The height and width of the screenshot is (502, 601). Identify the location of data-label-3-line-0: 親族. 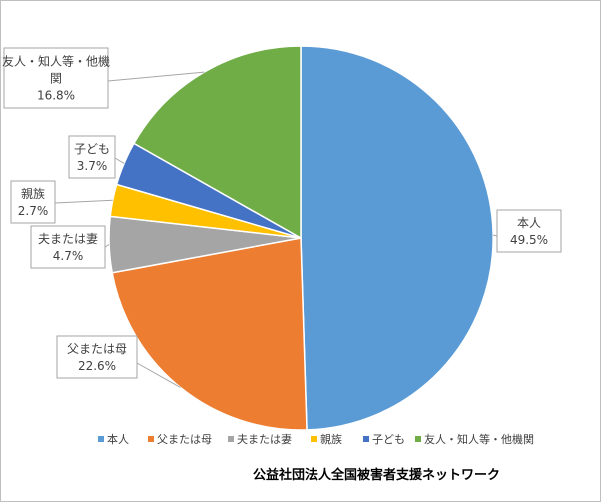
(33, 194).